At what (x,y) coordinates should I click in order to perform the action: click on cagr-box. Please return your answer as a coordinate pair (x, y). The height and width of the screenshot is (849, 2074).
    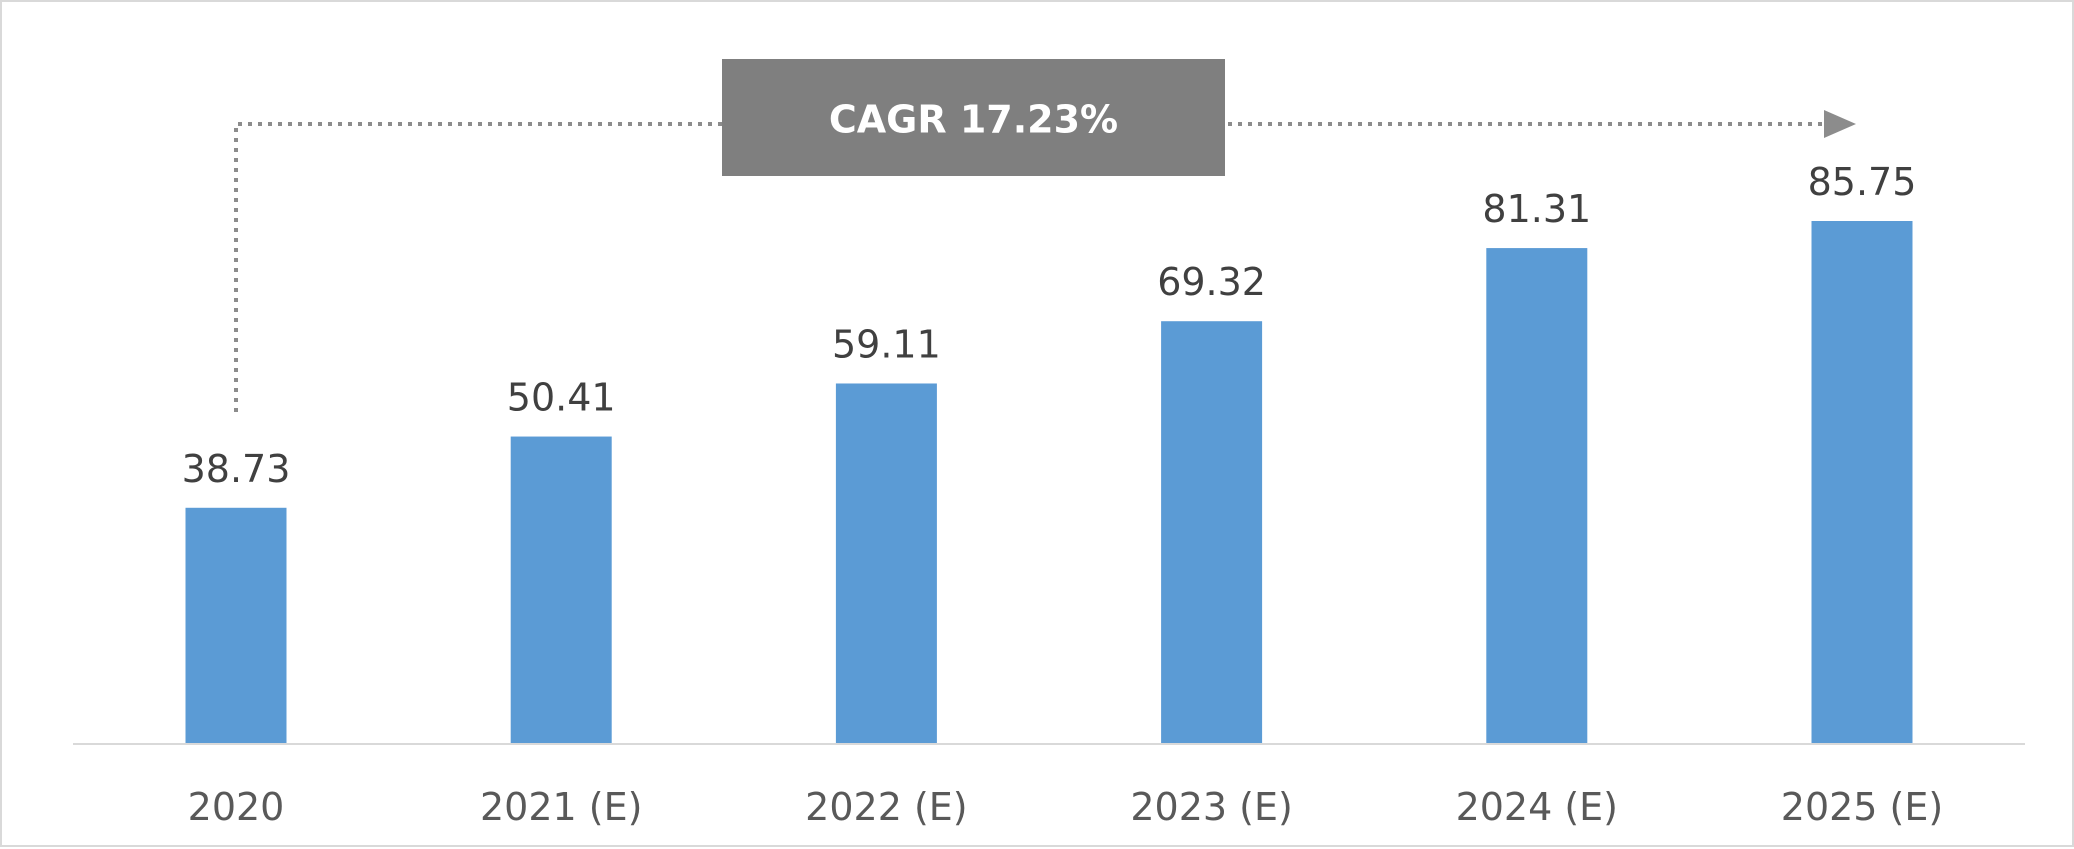
    Looking at the image, I should click on (973, 117).